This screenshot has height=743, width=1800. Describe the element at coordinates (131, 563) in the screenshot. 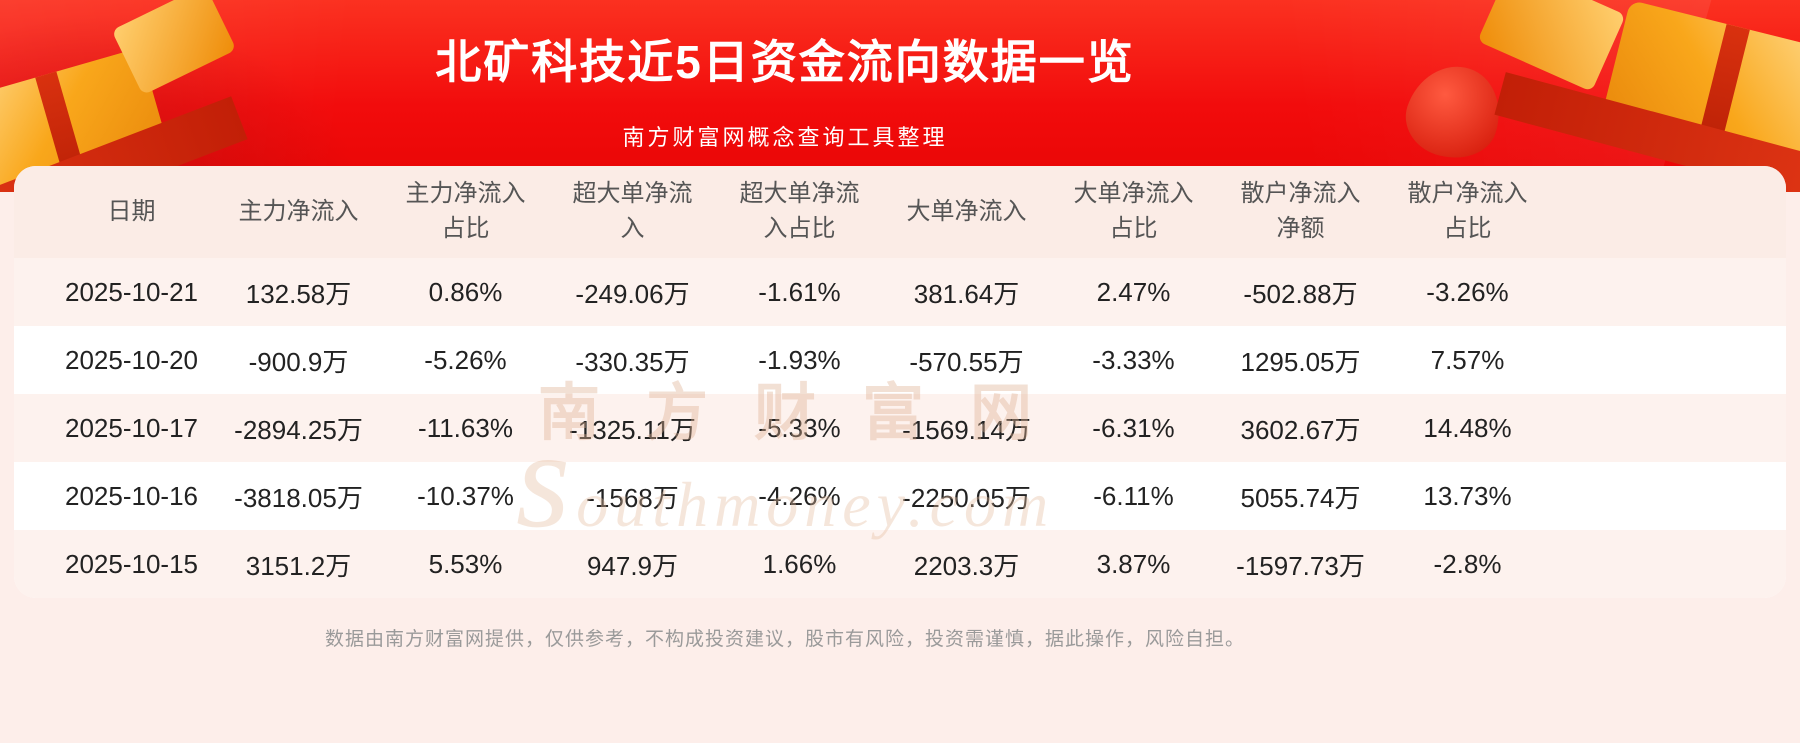

I see `date-cell: 2025-10-15` at that location.